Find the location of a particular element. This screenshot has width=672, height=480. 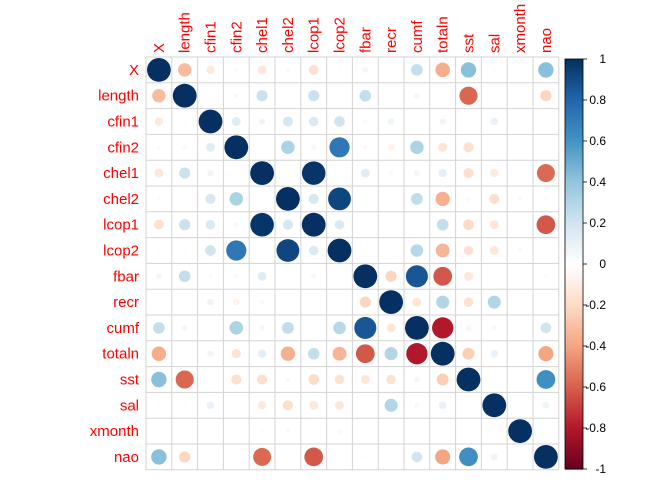

colorbar-tick-label: -1 is located at coordinates (600, 469).